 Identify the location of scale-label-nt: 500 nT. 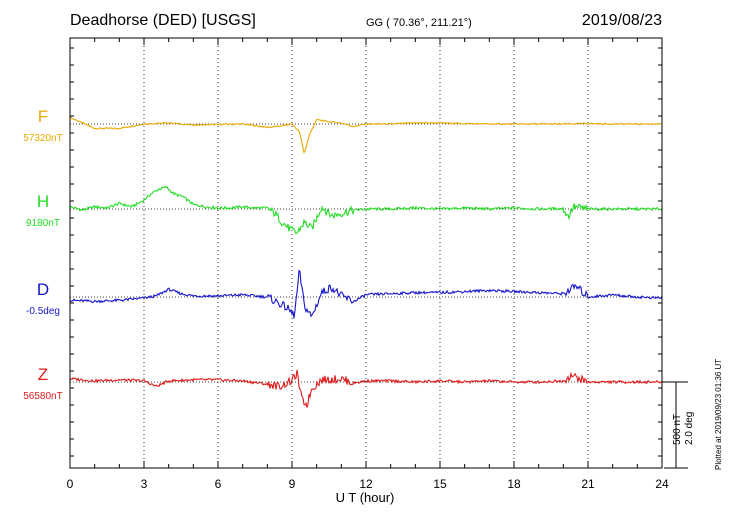
(677, 429).